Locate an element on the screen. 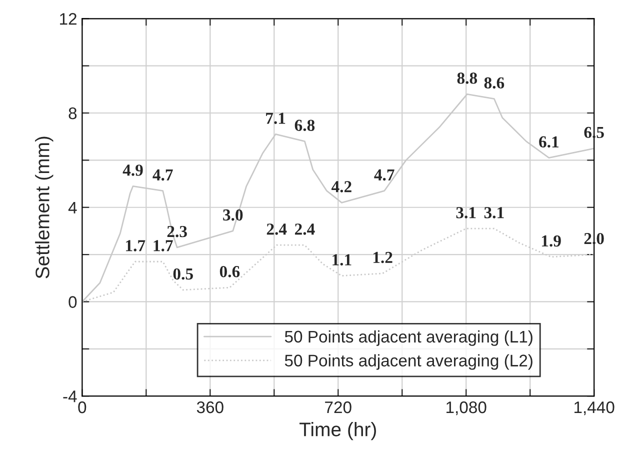  legend-label: 50 Points adjacent averaging (L1) is located at coordinates (408, 338).